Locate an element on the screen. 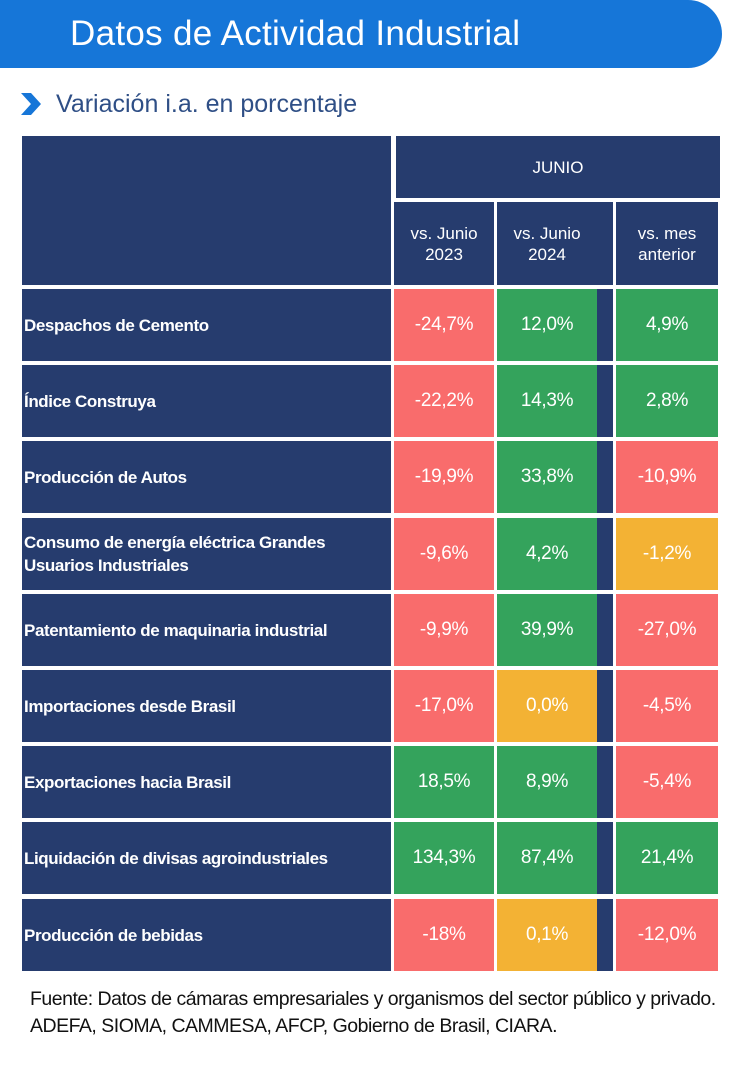 The width and height of the screenshot is (730, 1079). value-cell: 14,3% is located at coordinates (547, 401).